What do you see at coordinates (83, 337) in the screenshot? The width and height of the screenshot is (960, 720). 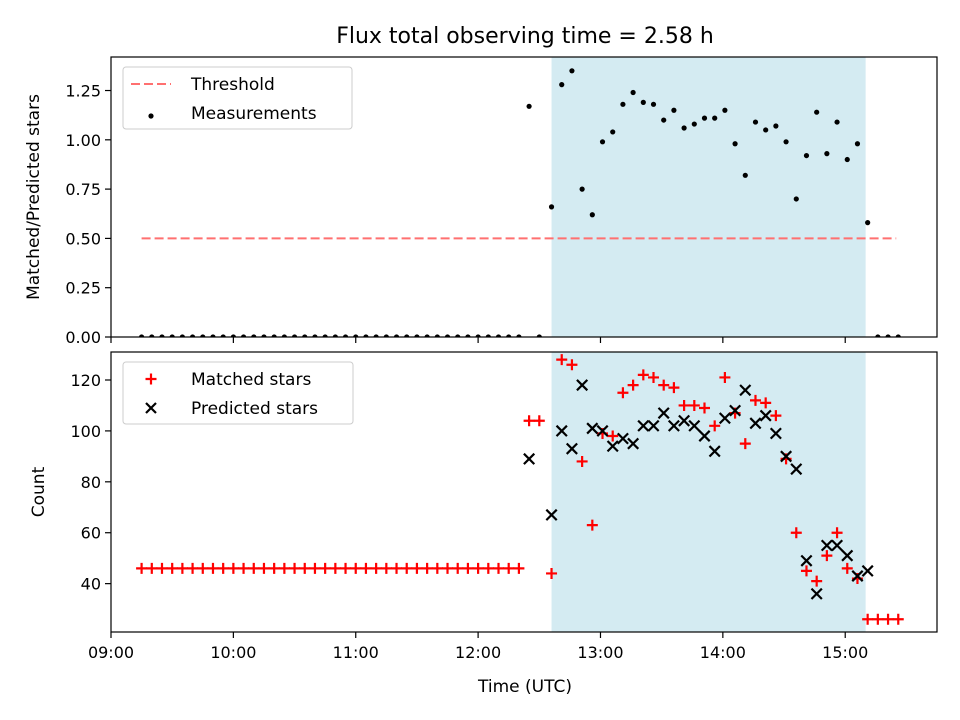 I see `y-tick-label: 0.00` at bounding box center [83, 337].